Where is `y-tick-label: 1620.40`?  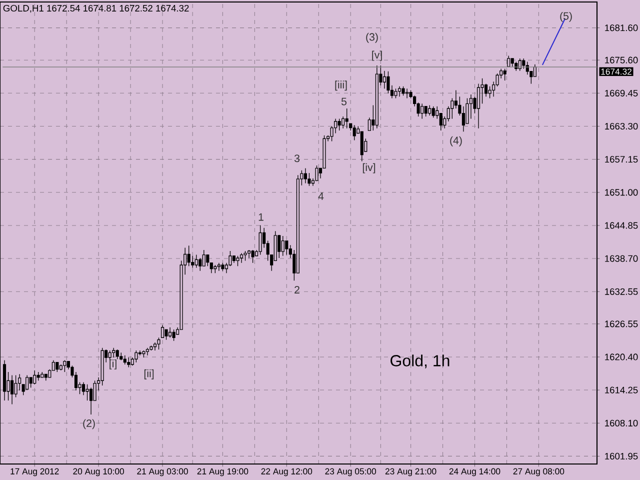
y-tick-label: 1620.40 is located at coordinates (621, 357).